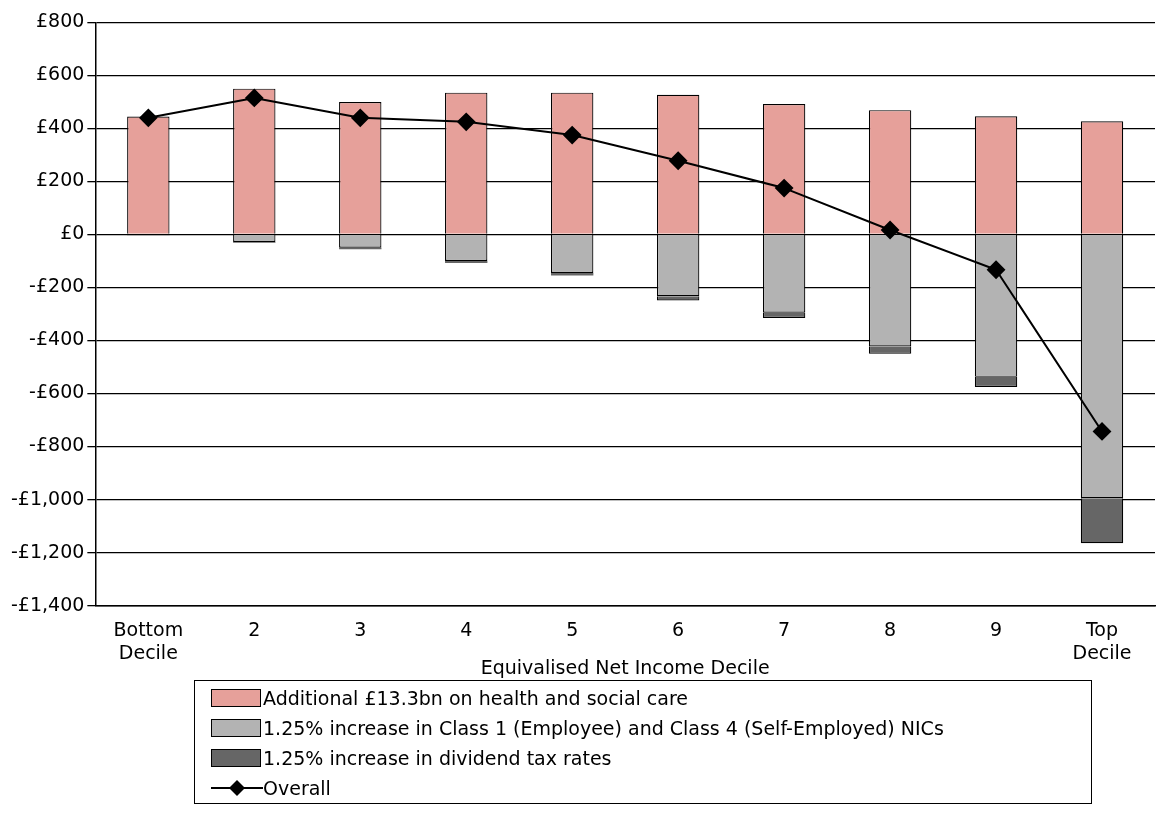 The width and height of the screenshot is (1173, 821). What do you see at coordinates (297, 788) in the screenshot?
I see `legend-label: Overall` at bounding box center [297, 788].